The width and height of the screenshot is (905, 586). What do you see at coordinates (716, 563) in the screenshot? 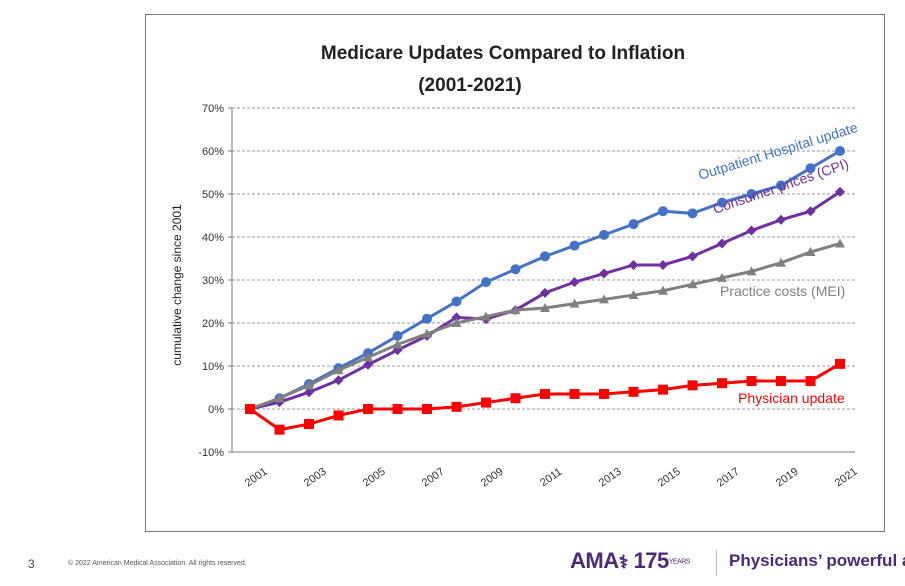
I see `footer-divider` at bounding box center [716, 563].